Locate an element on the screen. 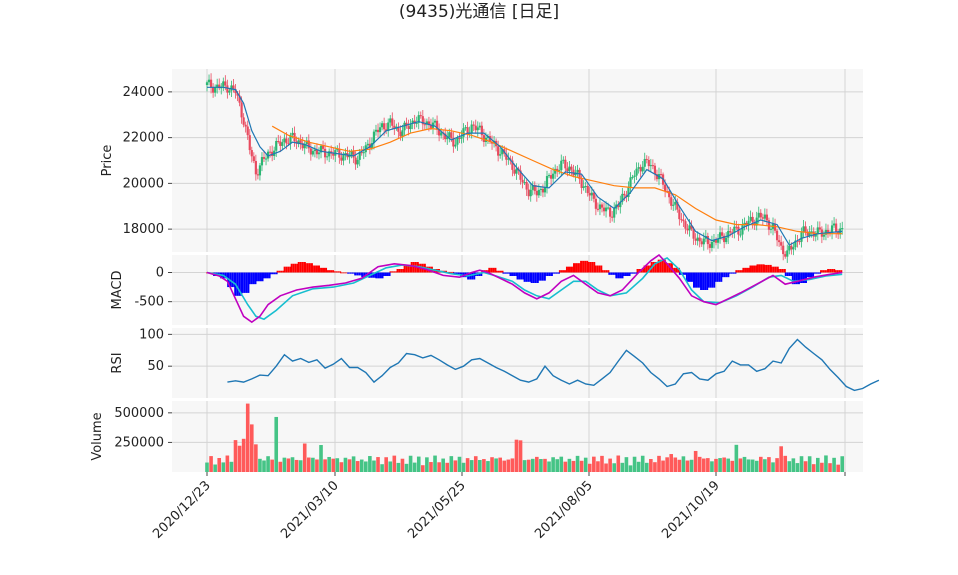 This screenshot has height=575, width=958. rsi-line is located at coordinates (553, 365).